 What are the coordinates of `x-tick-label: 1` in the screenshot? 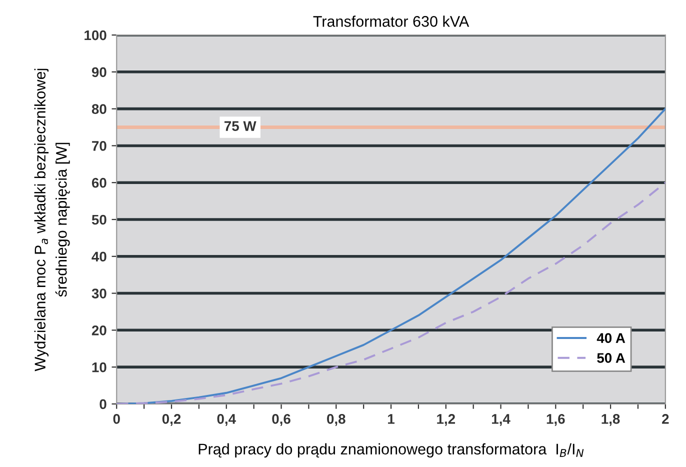 It's located at (391, 419).